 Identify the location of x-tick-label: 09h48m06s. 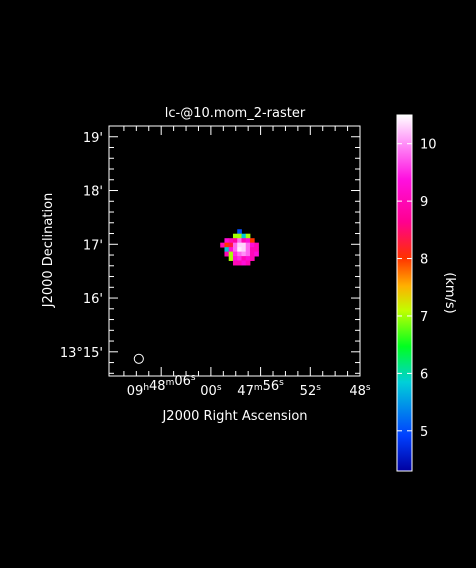
(161, 386).